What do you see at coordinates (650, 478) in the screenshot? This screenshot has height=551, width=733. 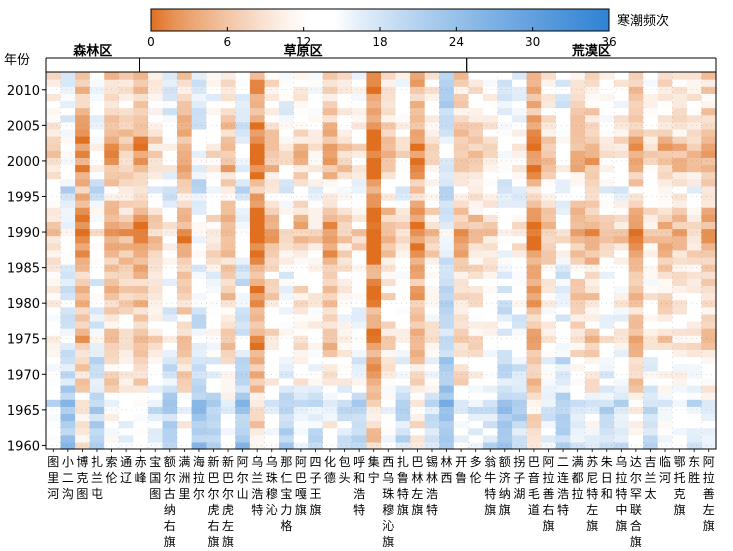 I see `station-label: 吉兰太` at bounding box center [650, 478].